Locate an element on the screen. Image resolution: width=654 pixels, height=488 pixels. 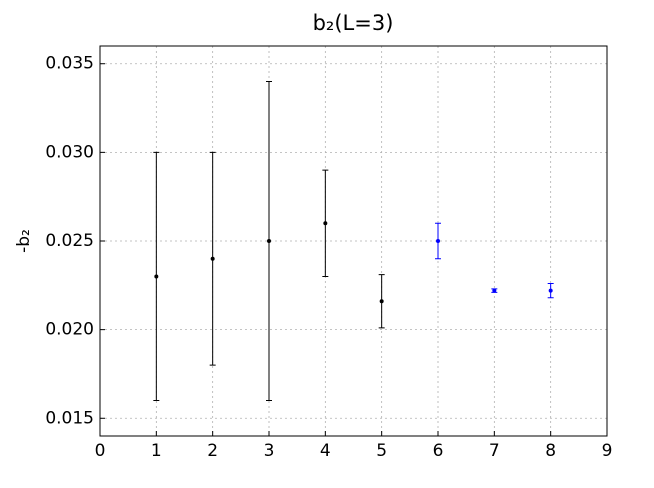
x-tick-label: 2 is located at coordinates (212, 451).